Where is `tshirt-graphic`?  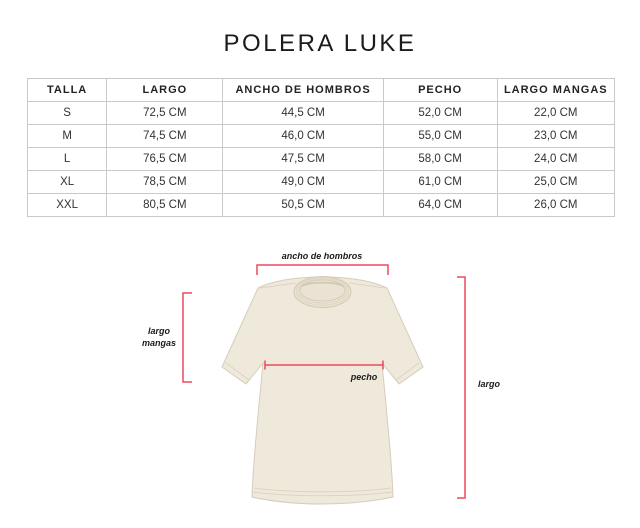
tshirt-graphic is located at coordinates (322, 390).